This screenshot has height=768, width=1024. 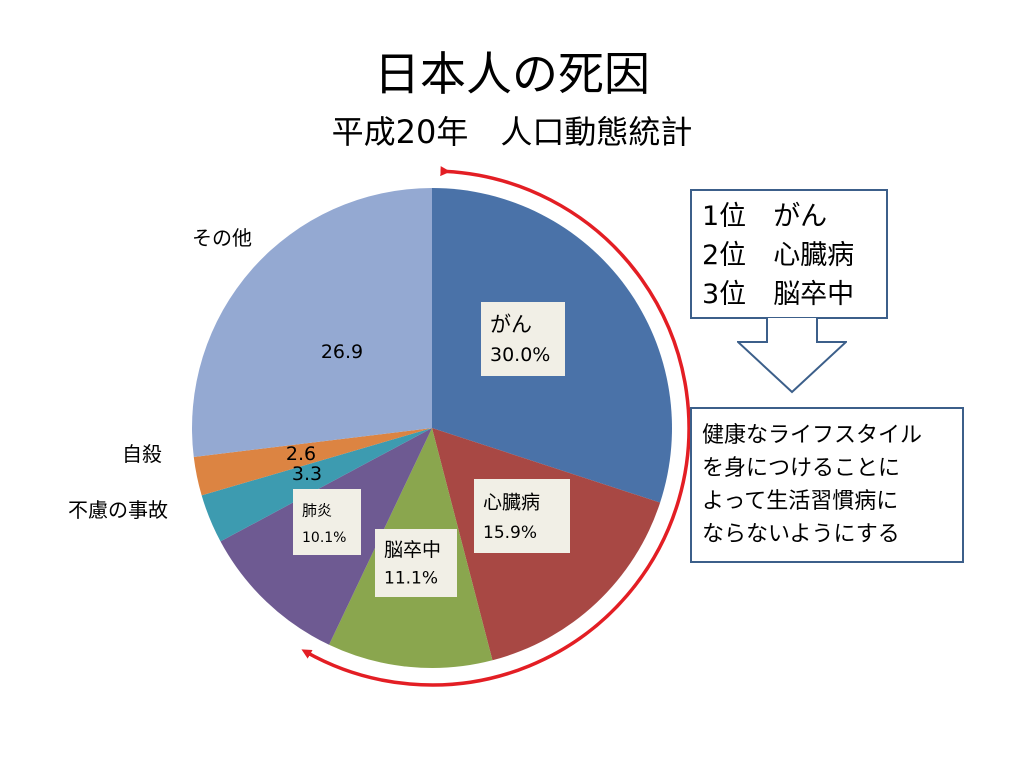 What do you see at coordinates (801, 468) in the screenshot?
I see `advice-line: を身につけることに` at bounding box center [801, 468].